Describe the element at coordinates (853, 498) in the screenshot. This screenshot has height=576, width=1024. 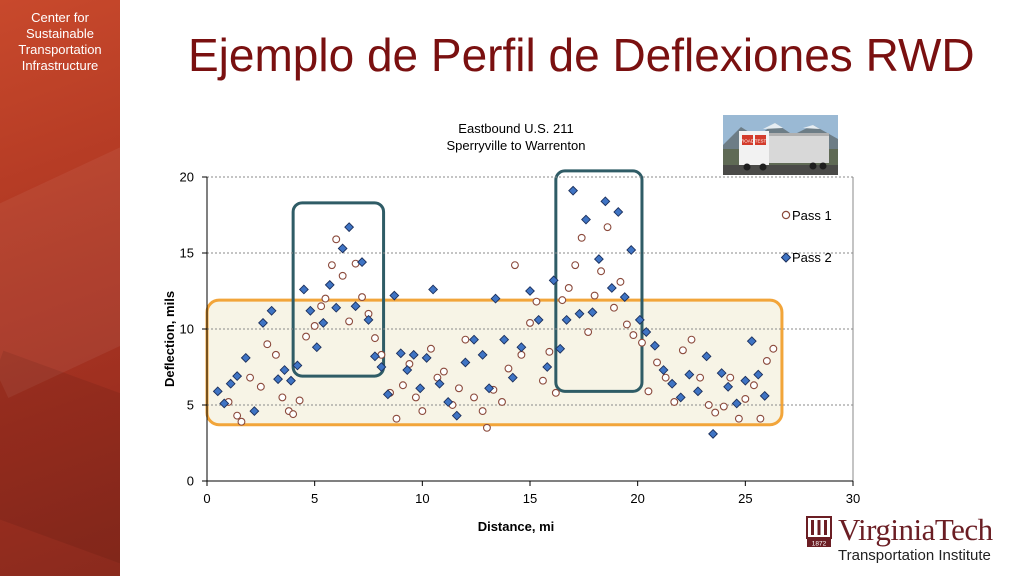
I see `x-tick-label: 30` at that location.